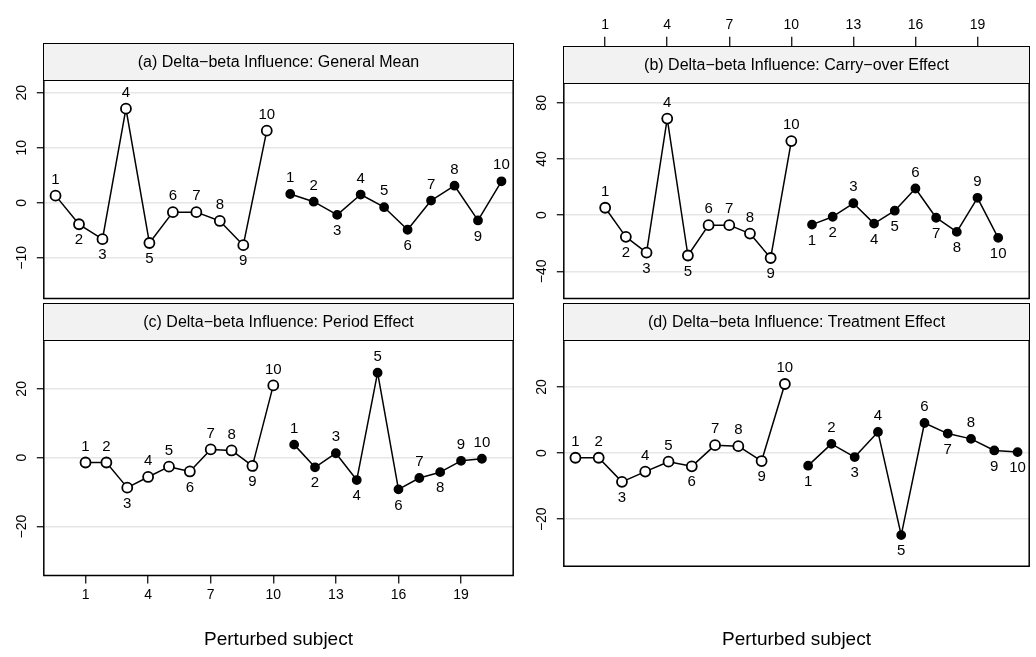  What do you see at coordinates (20, 388) in the screenshot?
I see `y-tick-label: 20` at bounding box center [20, 388].